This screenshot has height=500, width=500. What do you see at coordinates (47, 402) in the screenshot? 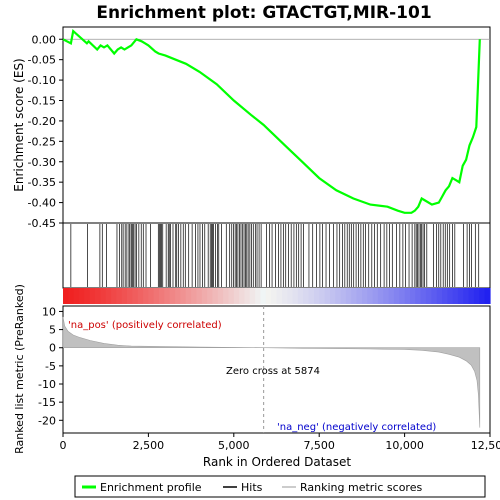
I see `metric-y-tick-label: -15` at bounding box center [47, 402].